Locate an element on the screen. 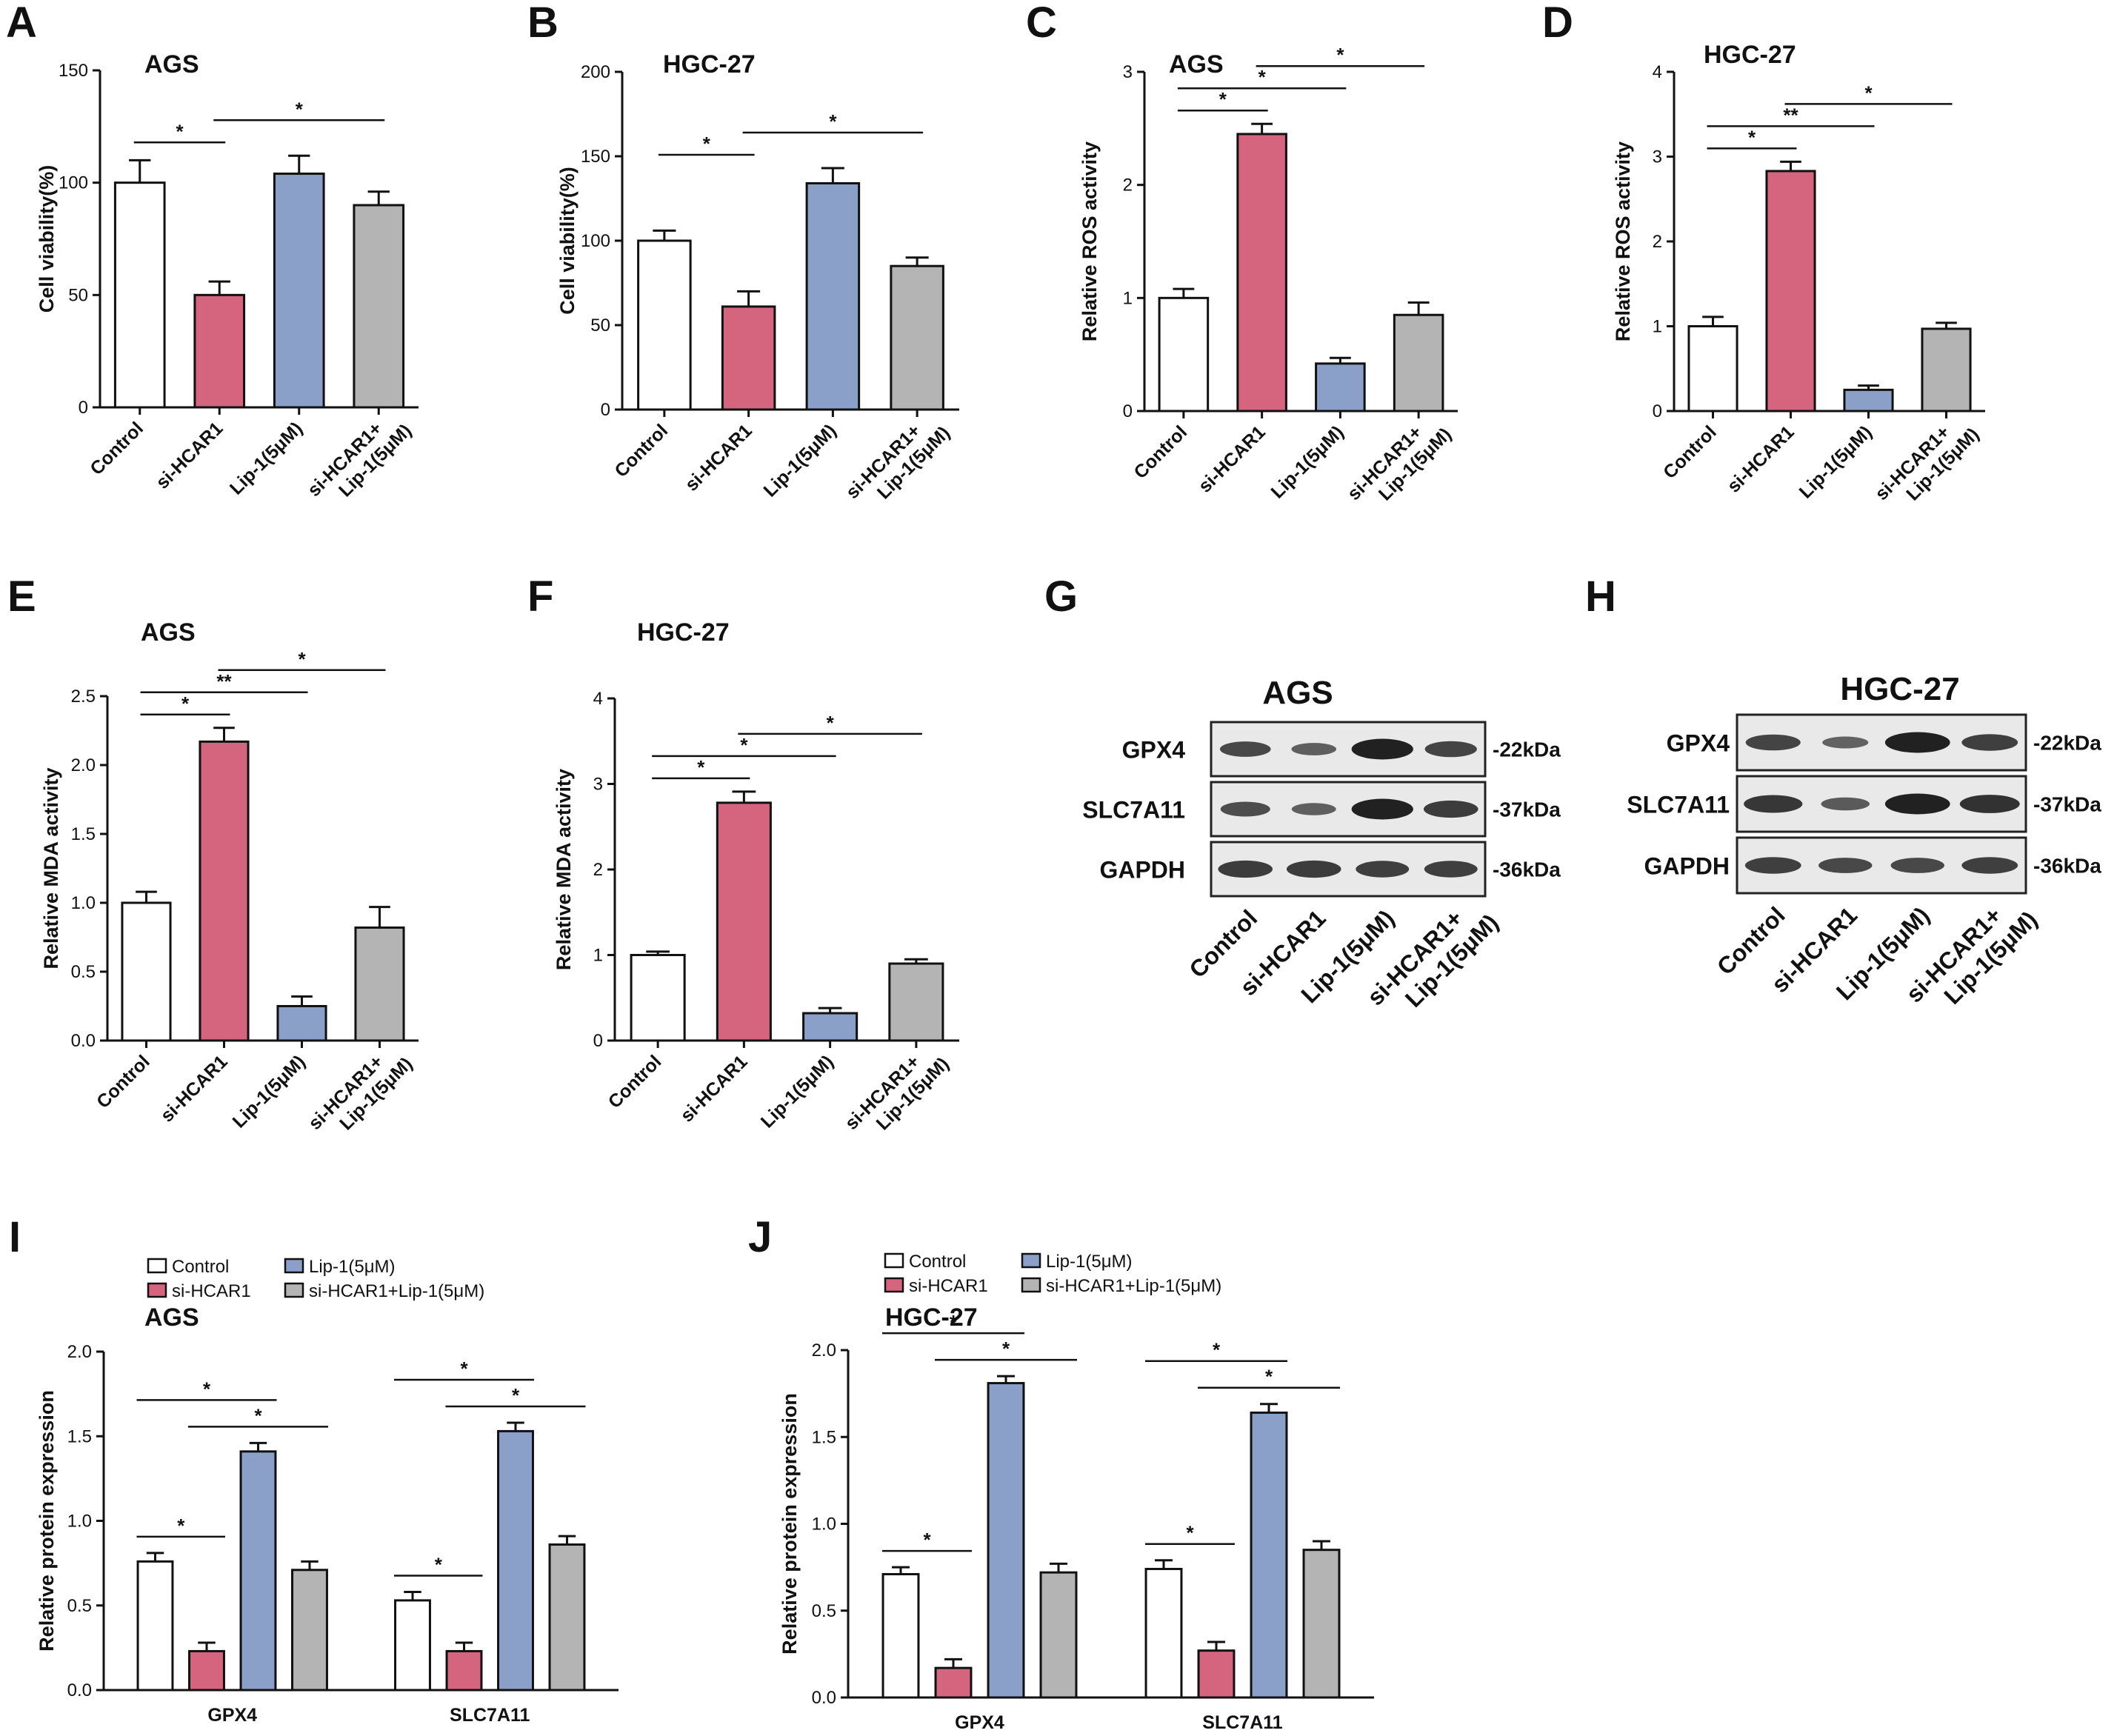  blot-size-label: -36kDa is located at coordinates (2067, 866).